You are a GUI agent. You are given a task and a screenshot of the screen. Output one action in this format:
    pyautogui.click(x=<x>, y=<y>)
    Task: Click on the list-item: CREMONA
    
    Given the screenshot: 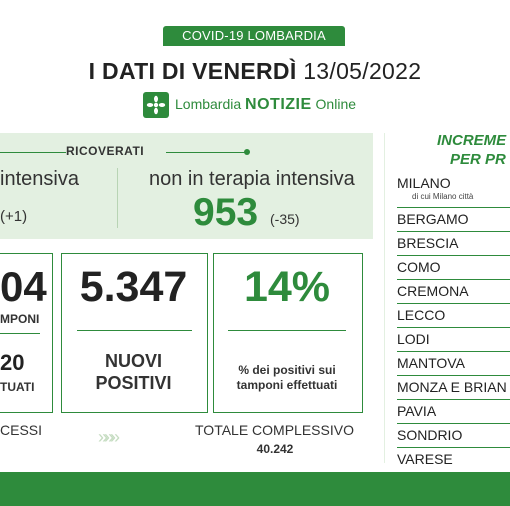 What is the action you would take?
    pyautogui.click(x=453, y=292)
    